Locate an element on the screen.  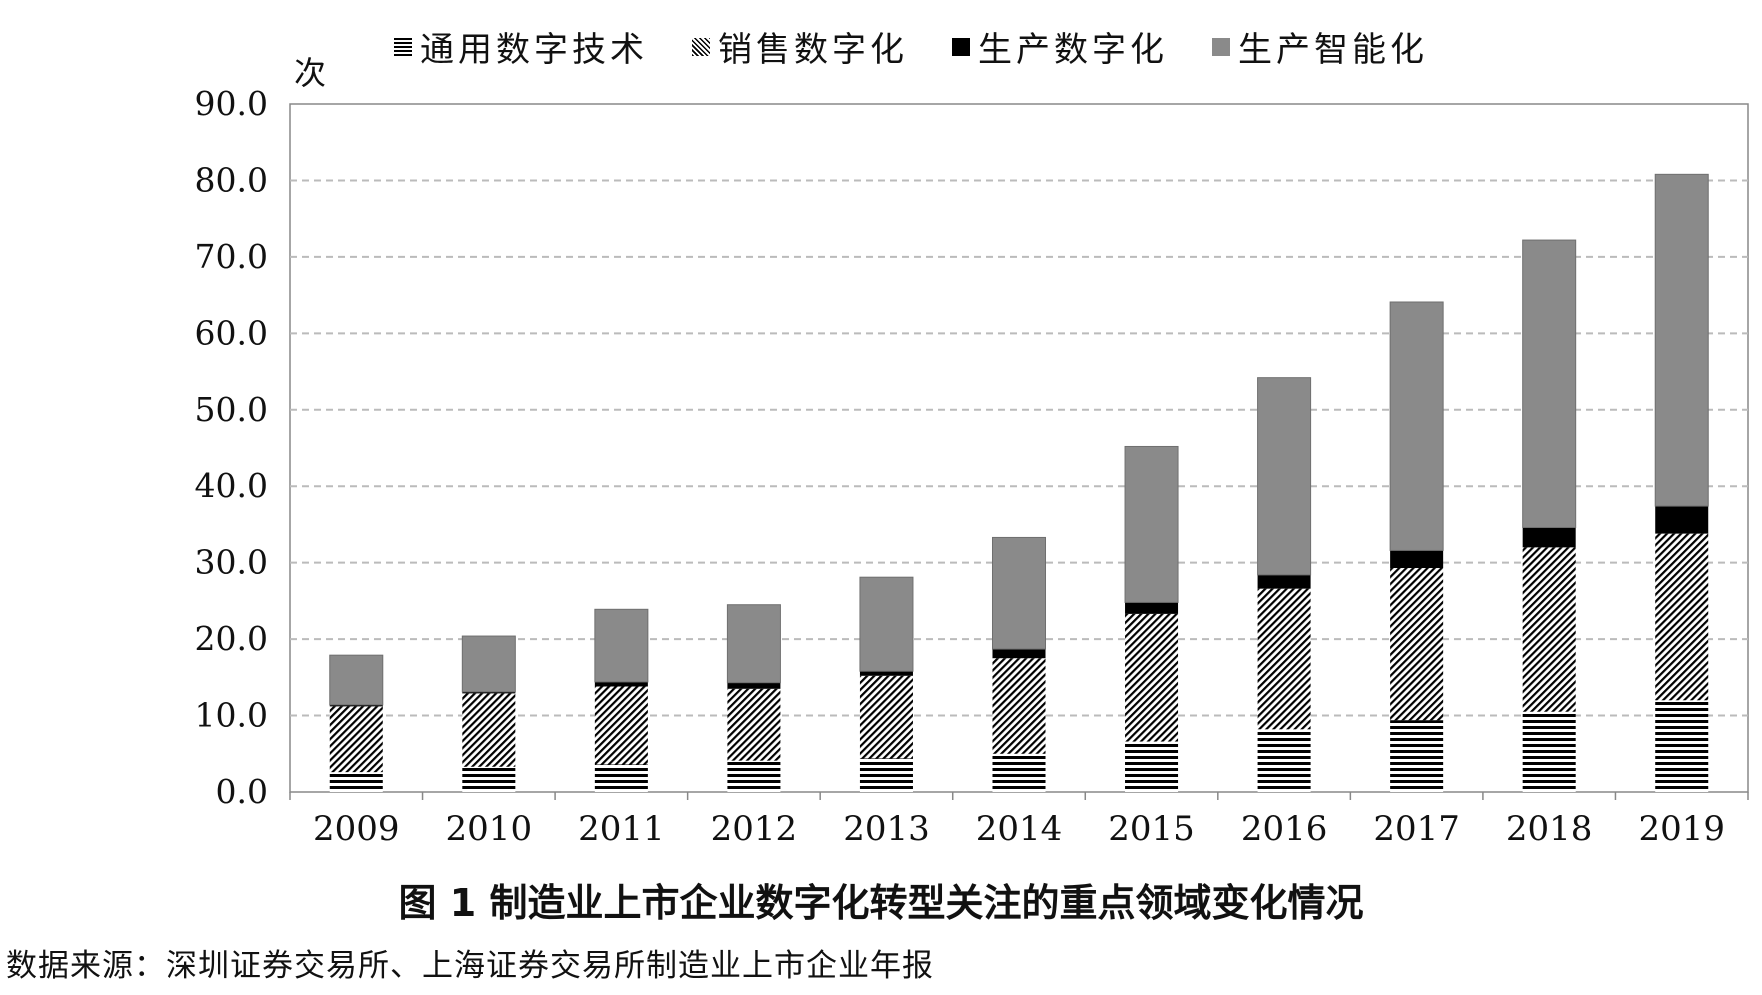
x-tick-label: 2015 is located at coordinates (1151, 829).